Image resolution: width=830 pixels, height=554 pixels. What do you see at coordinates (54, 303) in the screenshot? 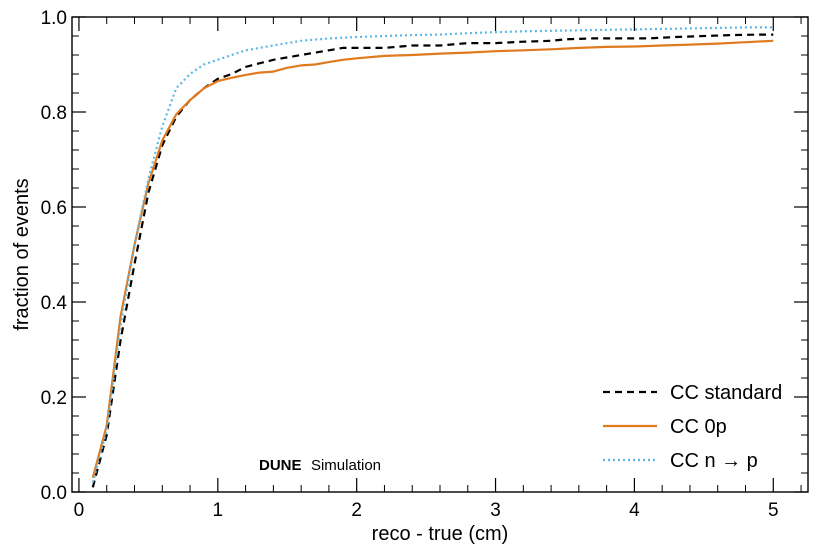
I see `y-tick-label: 0.4` at bounding box center [54, 303].